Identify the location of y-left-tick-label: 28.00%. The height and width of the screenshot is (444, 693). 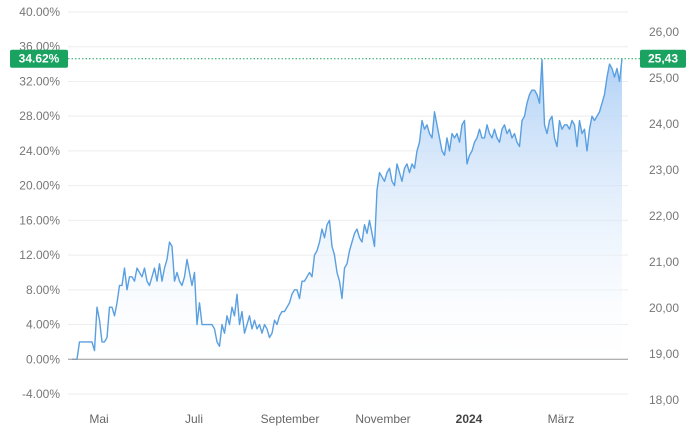
(39, 116).